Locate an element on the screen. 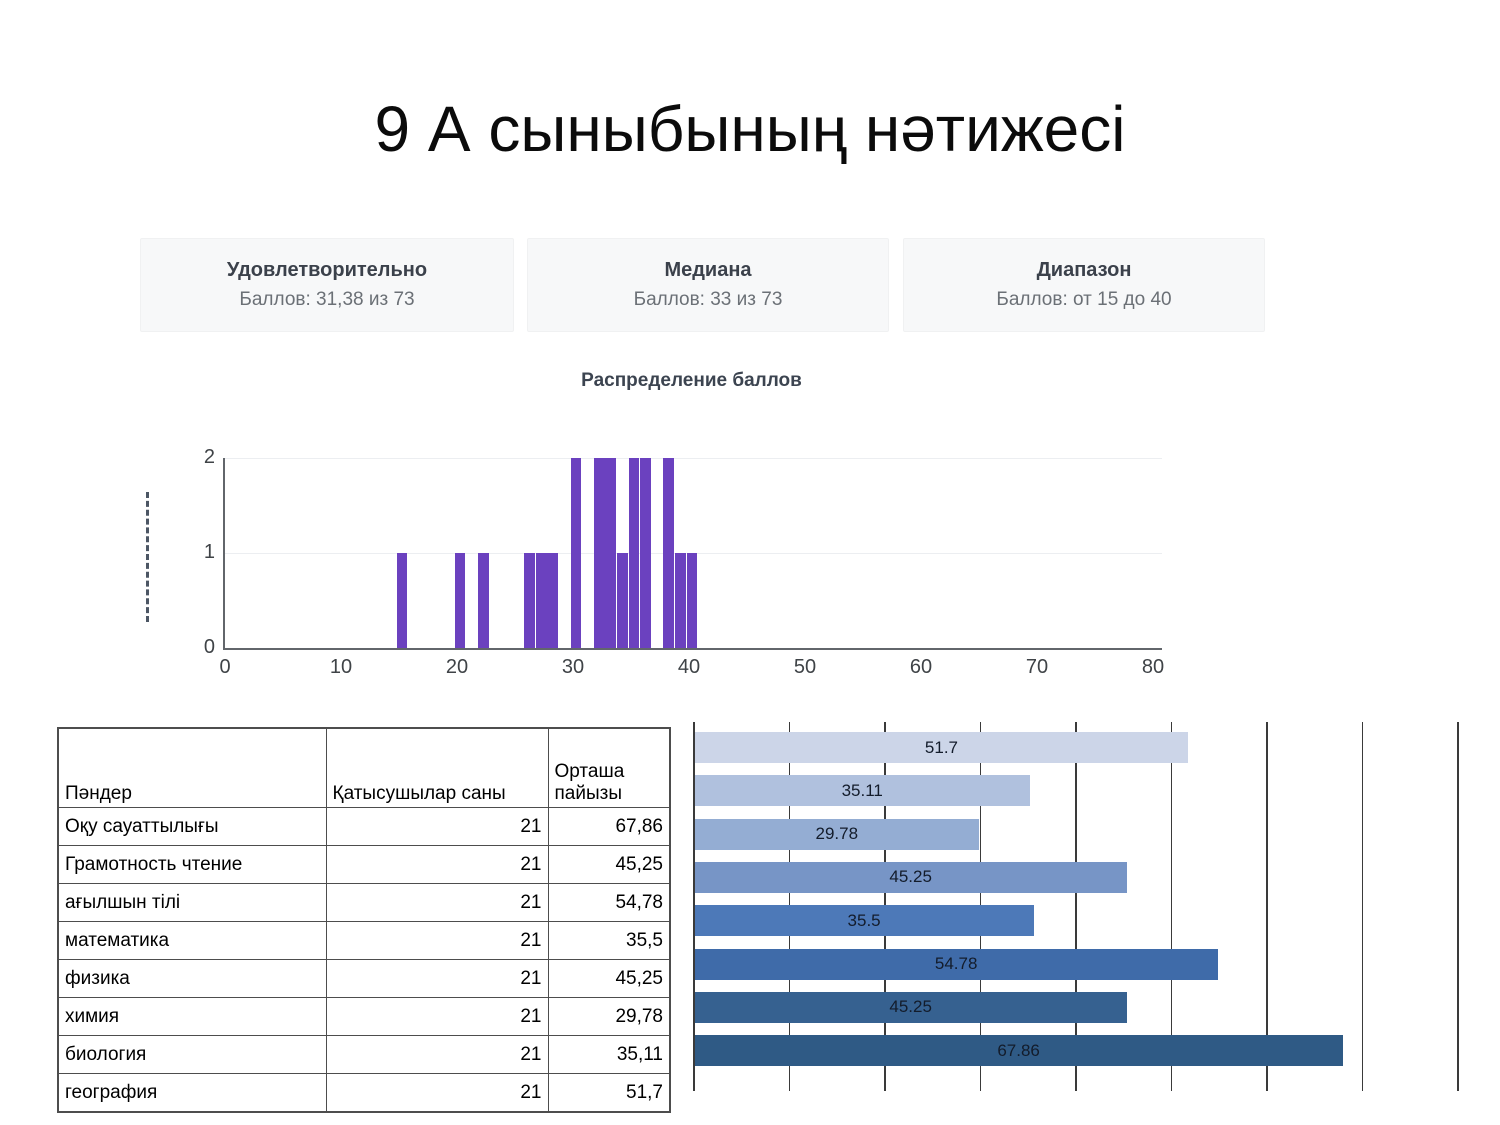 Image resolution: width=1500 pixels, height=1125 pixels. average-percent-cell: 35,11 is located at coordinates (609, 1054).